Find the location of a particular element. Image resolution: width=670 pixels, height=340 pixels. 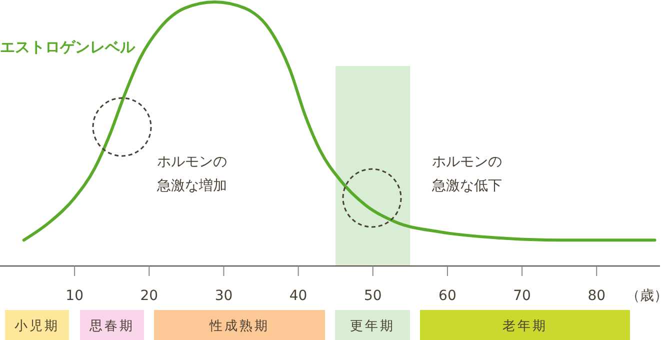

series-label: エストロゲンレベル is located at coordinates (68, 47).